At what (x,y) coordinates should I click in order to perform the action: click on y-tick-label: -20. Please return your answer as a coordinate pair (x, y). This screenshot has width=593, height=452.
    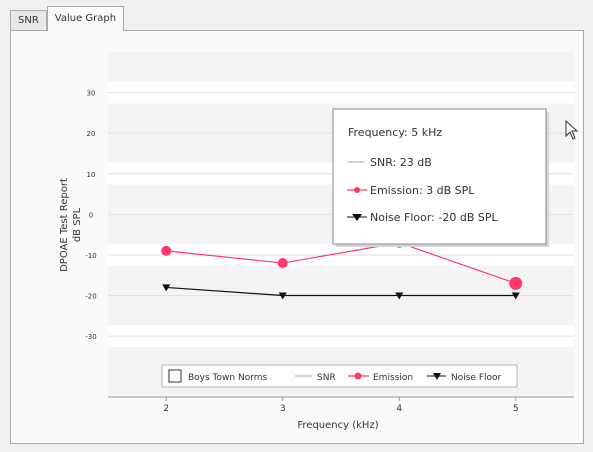
    Looking at the image, I should click on (90, 297).